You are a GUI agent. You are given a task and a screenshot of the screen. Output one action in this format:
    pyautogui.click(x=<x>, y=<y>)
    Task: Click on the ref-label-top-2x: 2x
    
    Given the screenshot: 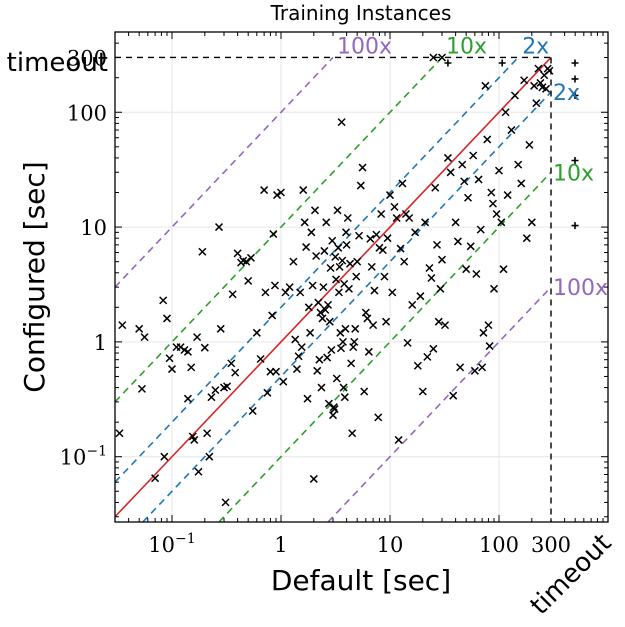 What is the action you would take?
    pyautogui.click(x=535, y=46)
    